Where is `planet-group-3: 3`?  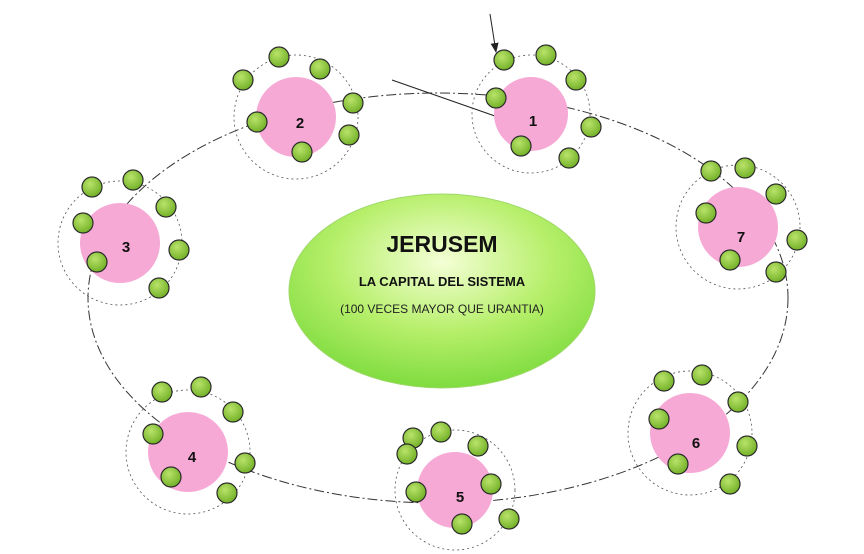 planet-group-3: 3 is located at coordinates (123, 237).